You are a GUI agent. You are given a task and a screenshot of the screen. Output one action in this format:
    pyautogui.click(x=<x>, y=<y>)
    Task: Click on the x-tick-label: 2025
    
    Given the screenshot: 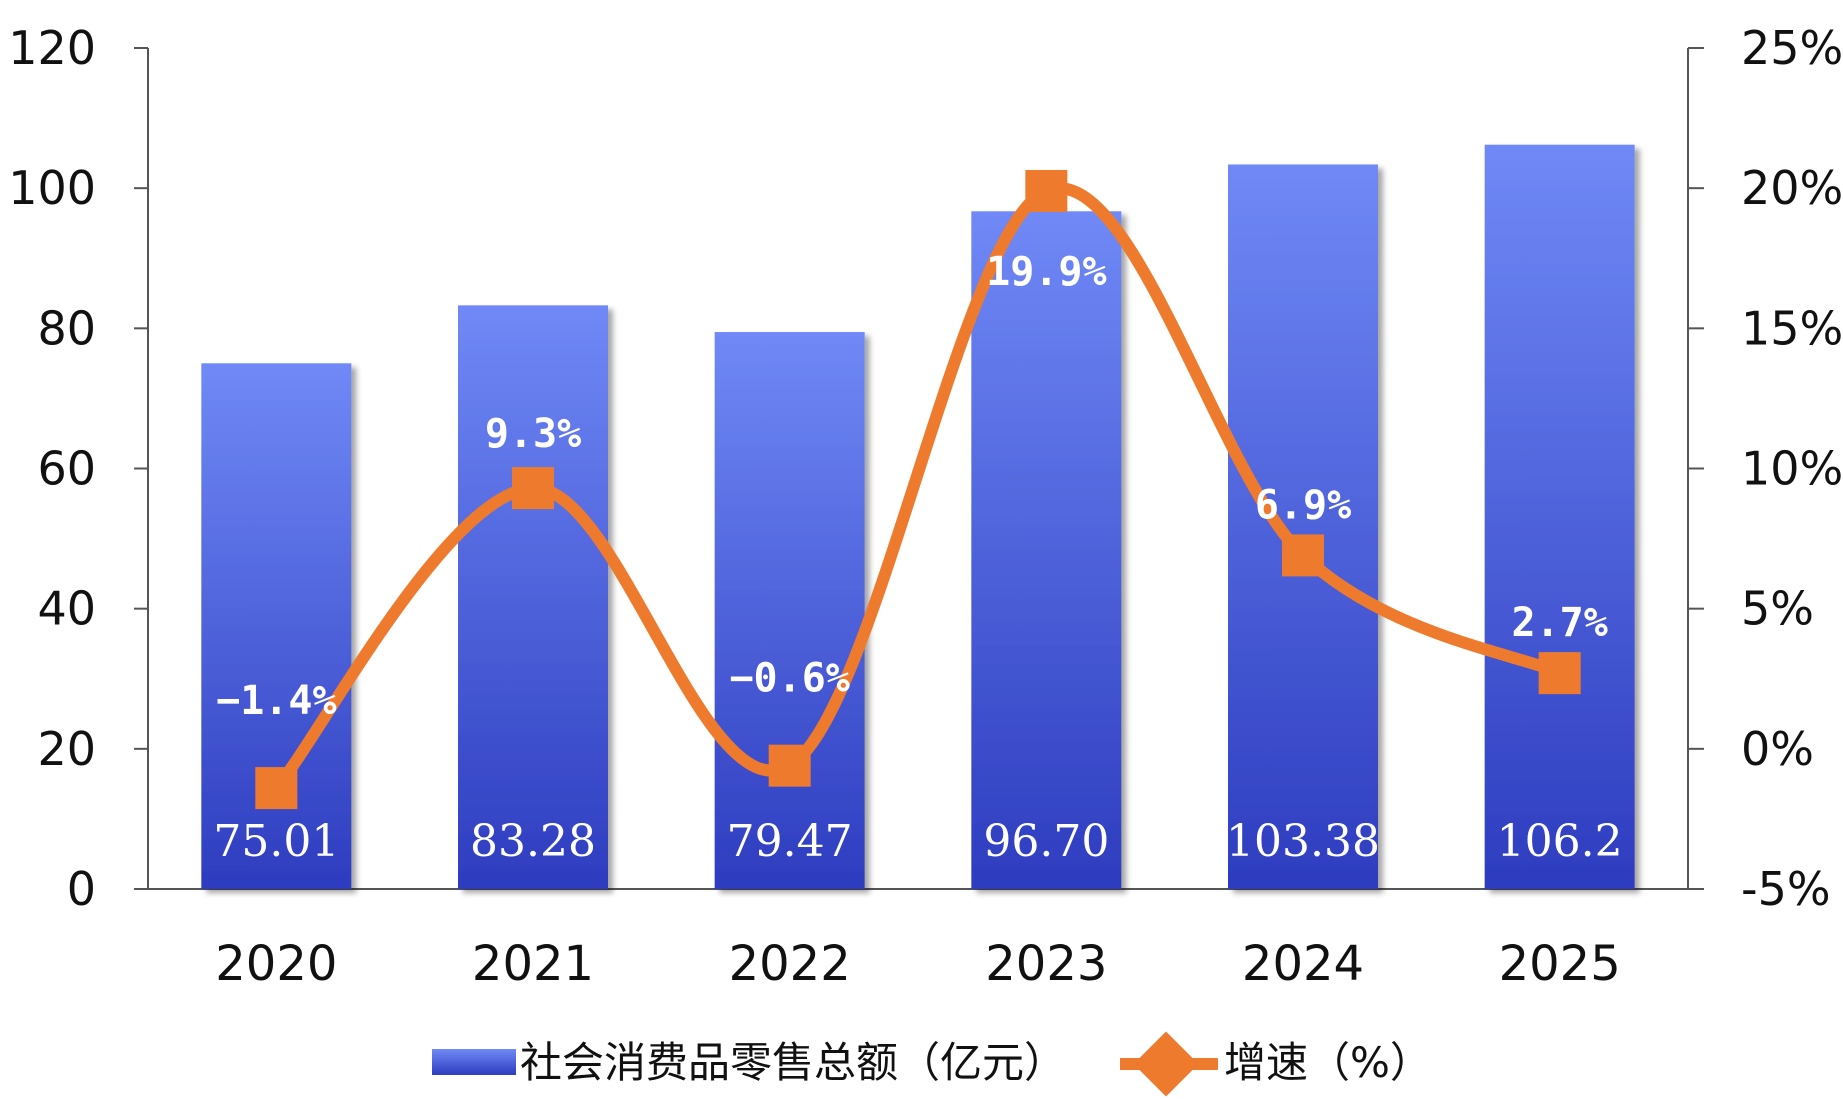 What is the action you would take?
    pyautogui.click(x=1560, y=964)
    